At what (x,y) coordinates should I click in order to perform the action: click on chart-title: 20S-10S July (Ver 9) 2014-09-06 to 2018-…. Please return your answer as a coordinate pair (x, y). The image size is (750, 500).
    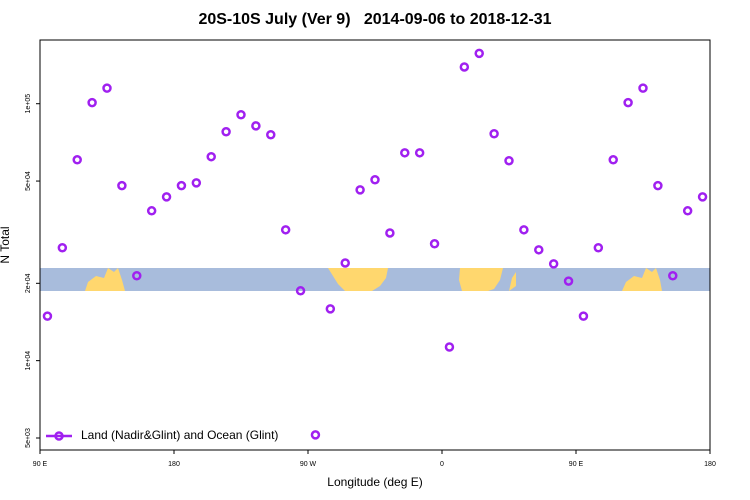
    Looking at the image, I should click on (374, 19).